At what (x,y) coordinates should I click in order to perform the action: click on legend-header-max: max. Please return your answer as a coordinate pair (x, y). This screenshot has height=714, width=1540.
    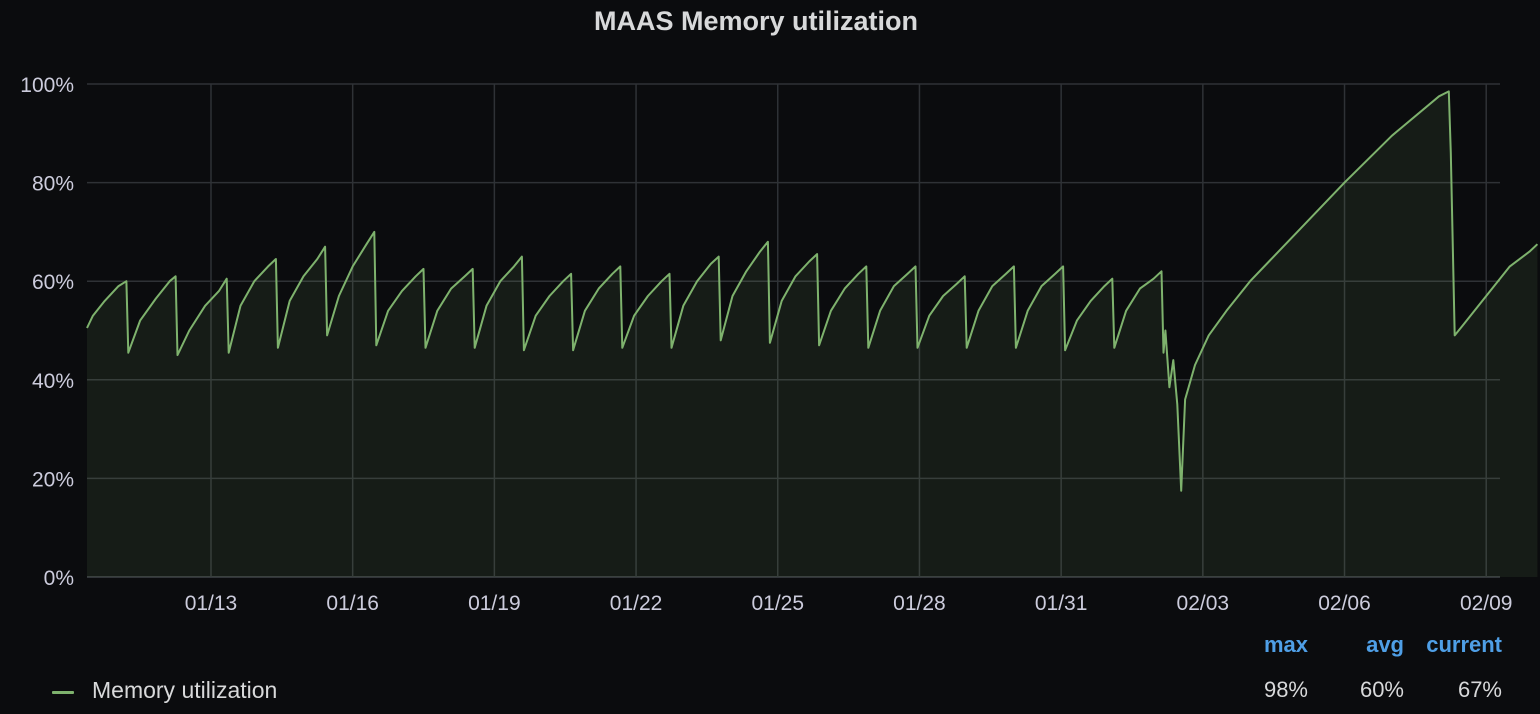
    Looking at the image, I should click on (1285, 644).